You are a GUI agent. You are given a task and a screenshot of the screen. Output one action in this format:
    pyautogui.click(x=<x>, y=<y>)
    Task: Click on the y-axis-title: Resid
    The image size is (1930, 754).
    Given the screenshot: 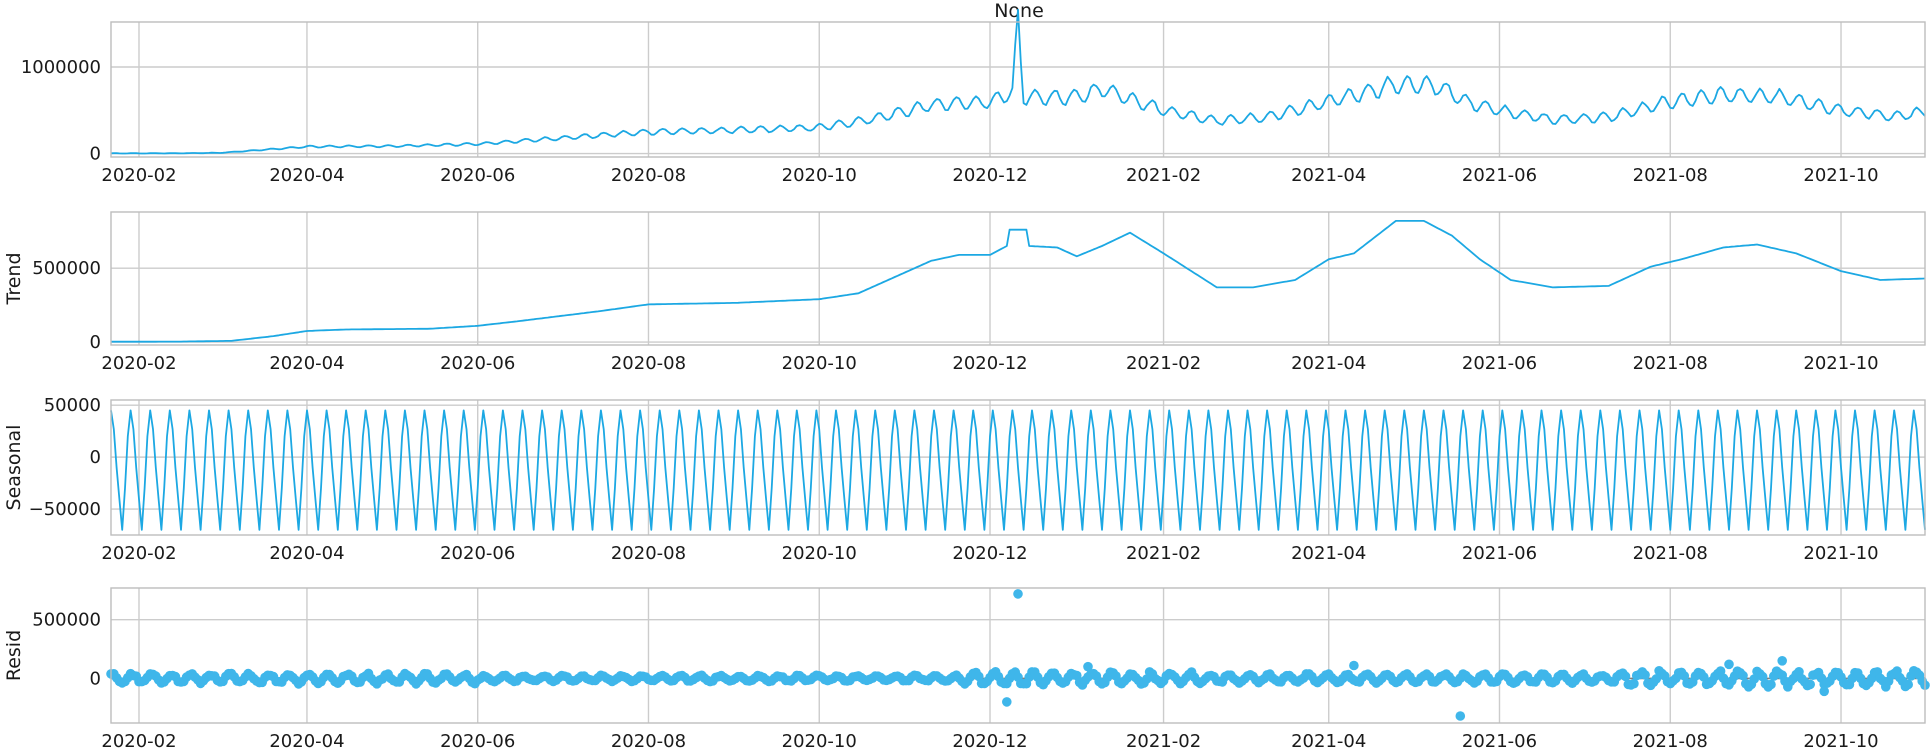 What is the action you would take?
    pyautogui.click(x=14, y=655)
    